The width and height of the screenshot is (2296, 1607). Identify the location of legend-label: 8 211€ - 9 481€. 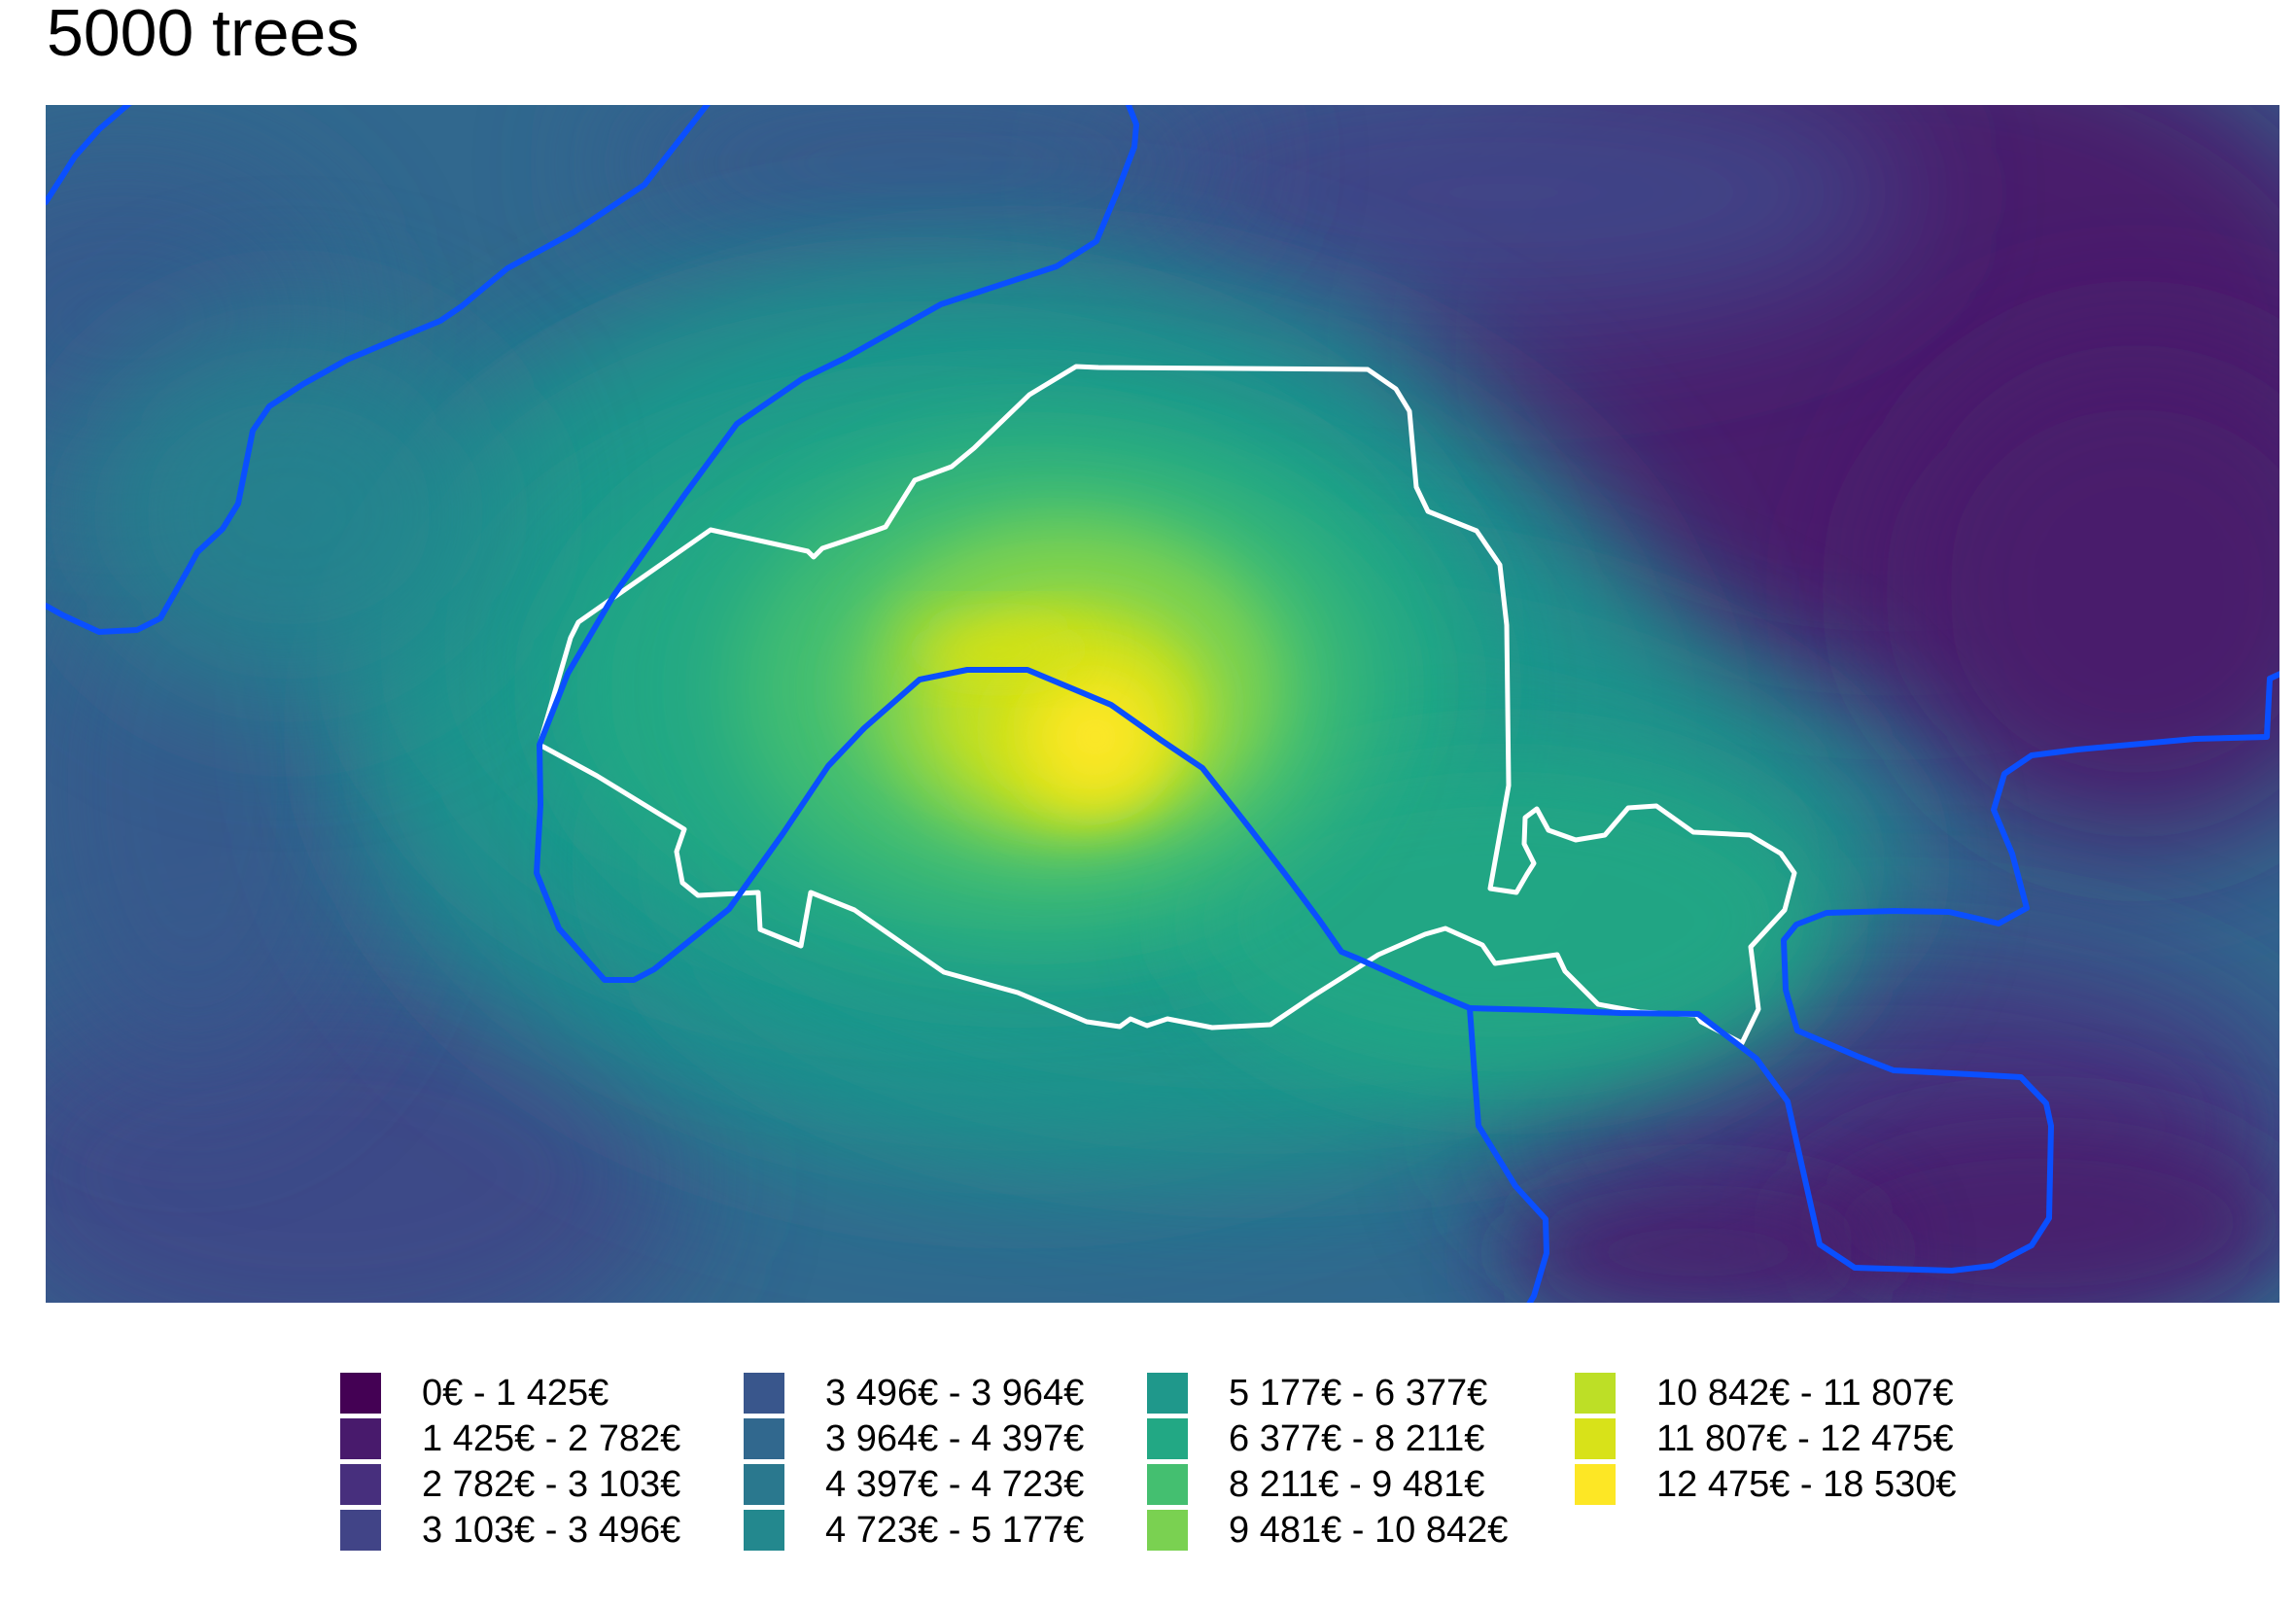
(1357, 1484).